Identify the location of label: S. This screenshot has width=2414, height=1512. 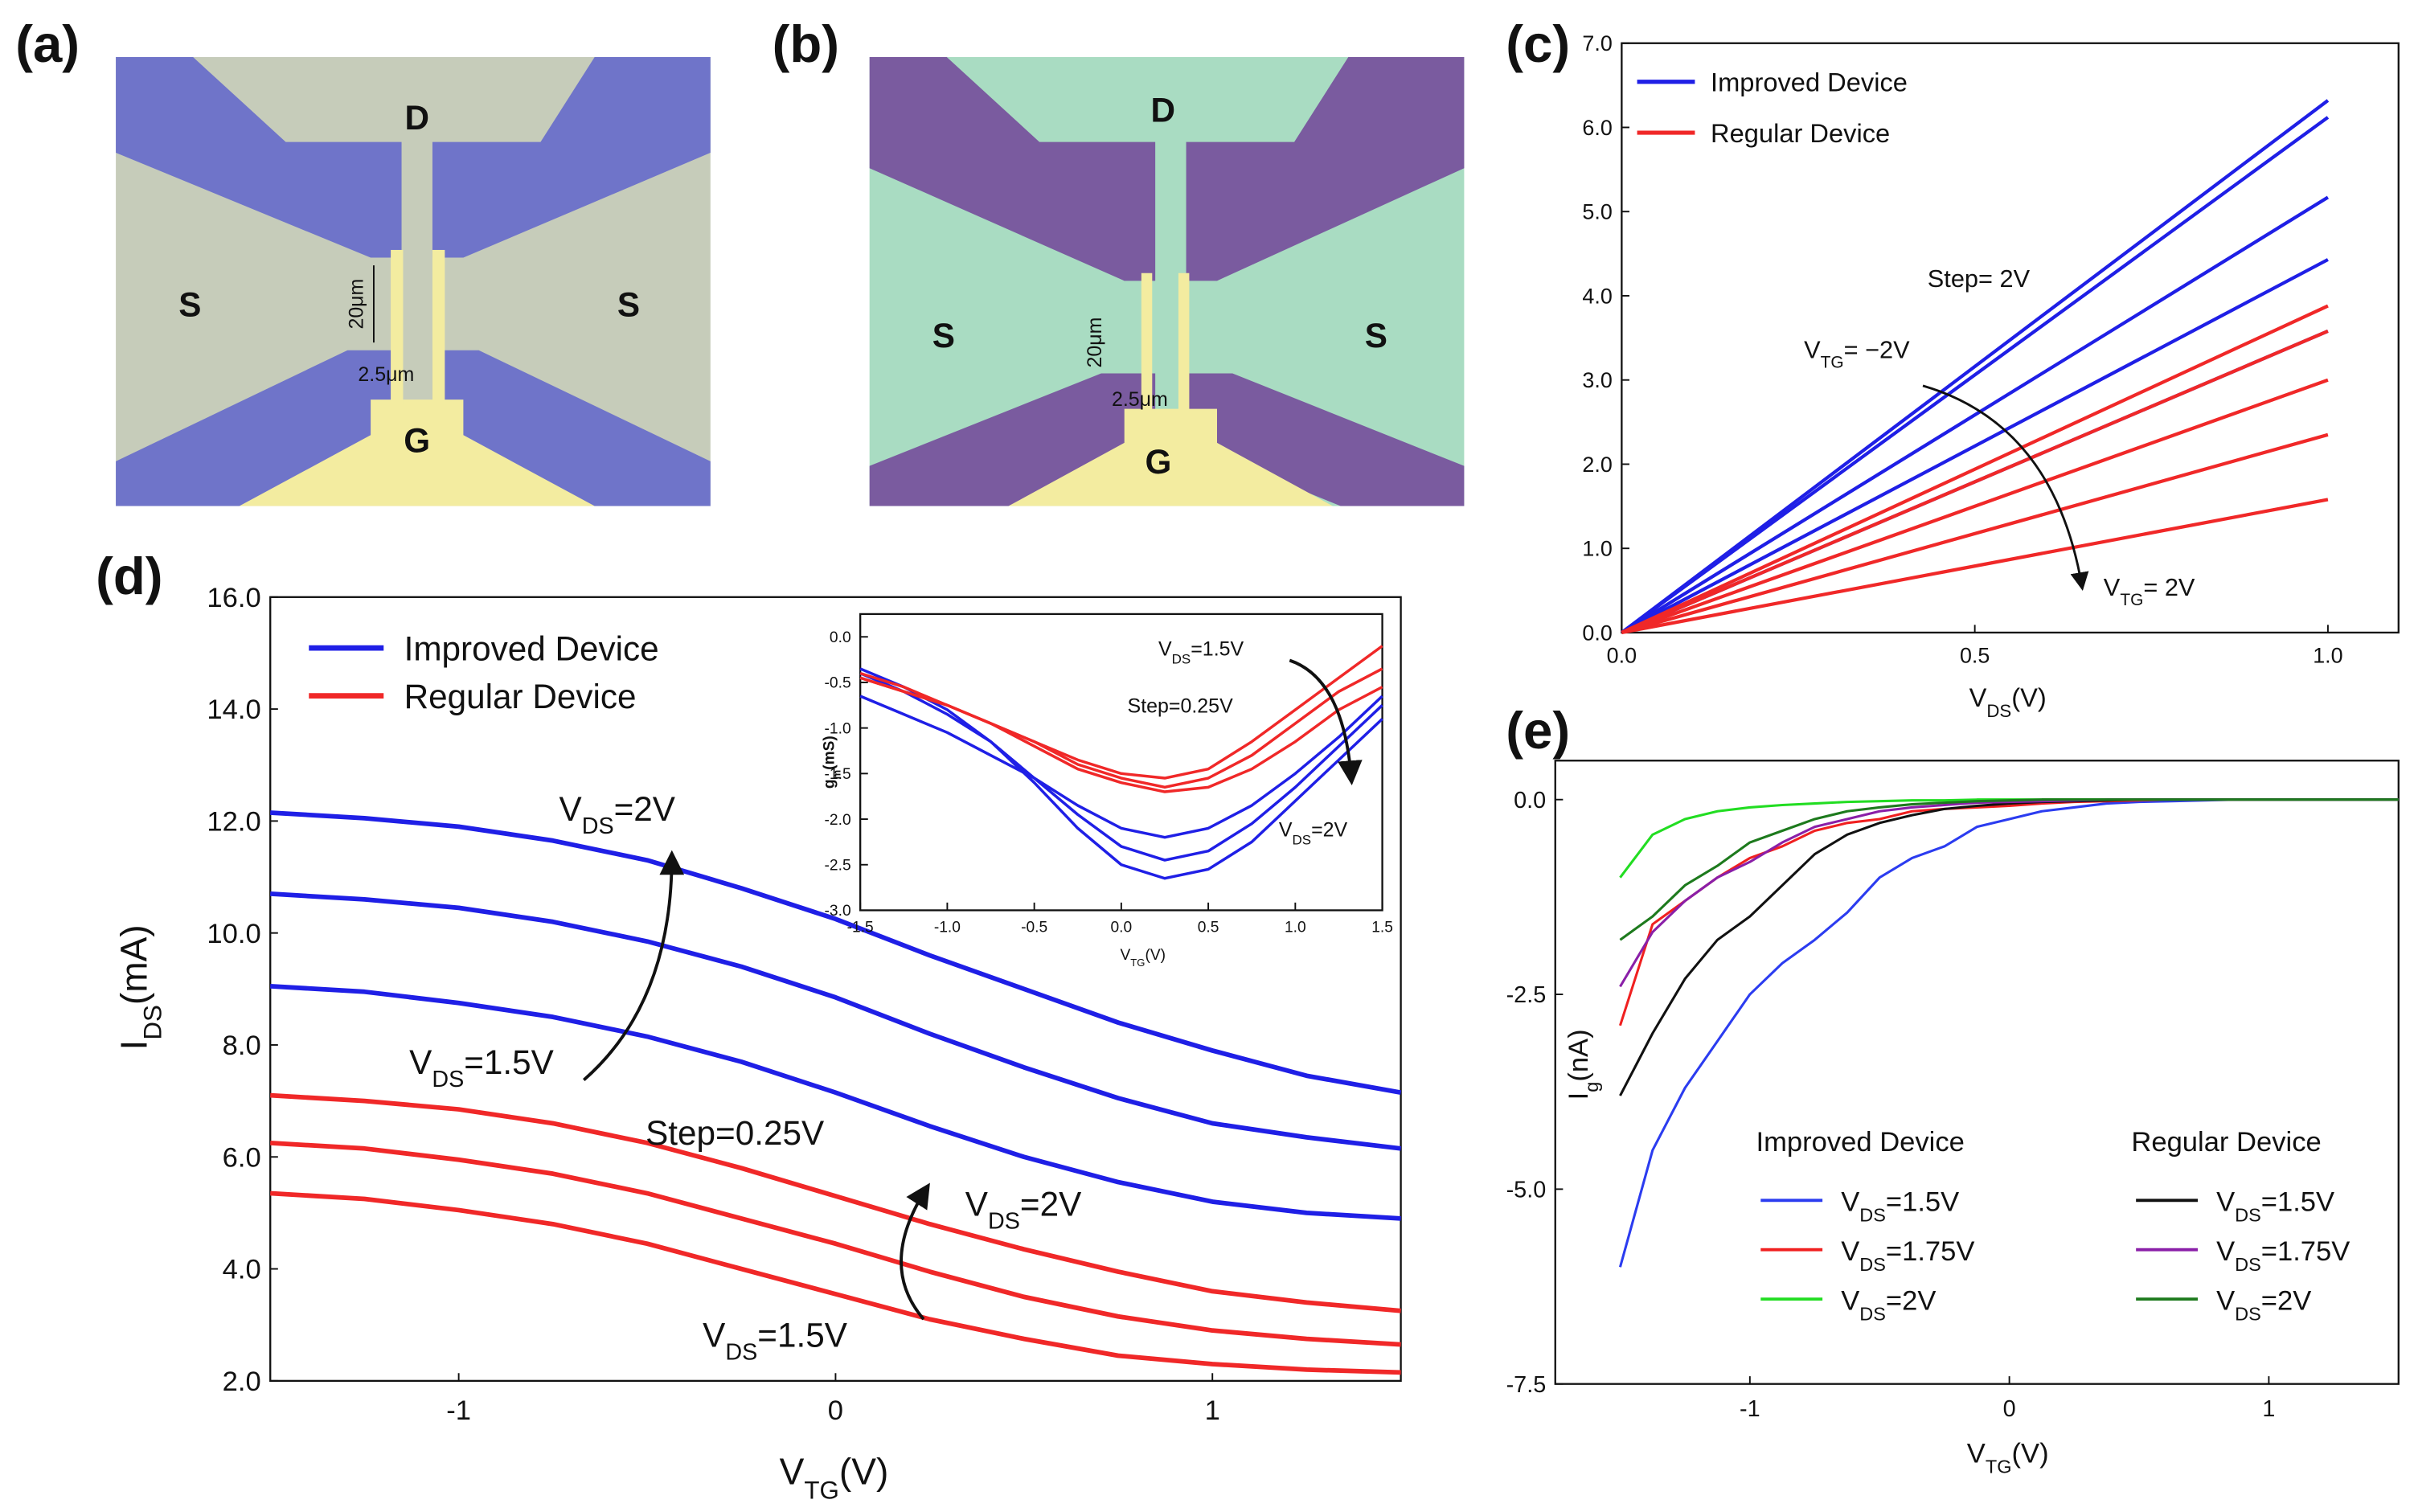
(1376, 335).